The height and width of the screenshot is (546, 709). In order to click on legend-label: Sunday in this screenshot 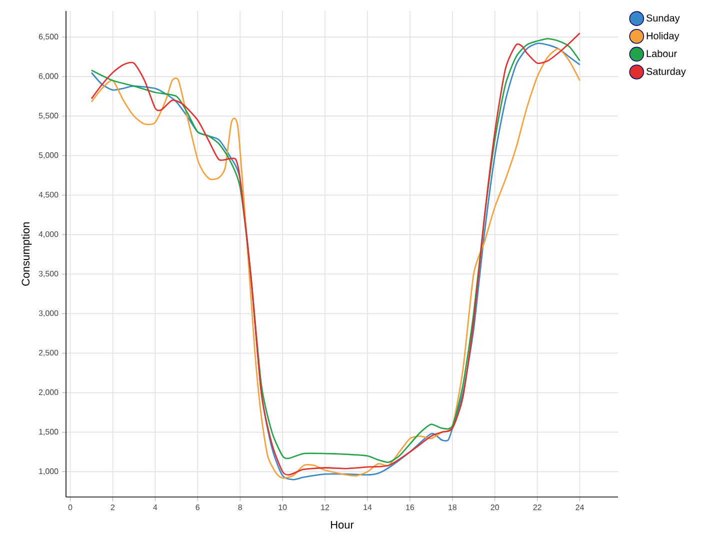, I will do `click(663, 19)`.